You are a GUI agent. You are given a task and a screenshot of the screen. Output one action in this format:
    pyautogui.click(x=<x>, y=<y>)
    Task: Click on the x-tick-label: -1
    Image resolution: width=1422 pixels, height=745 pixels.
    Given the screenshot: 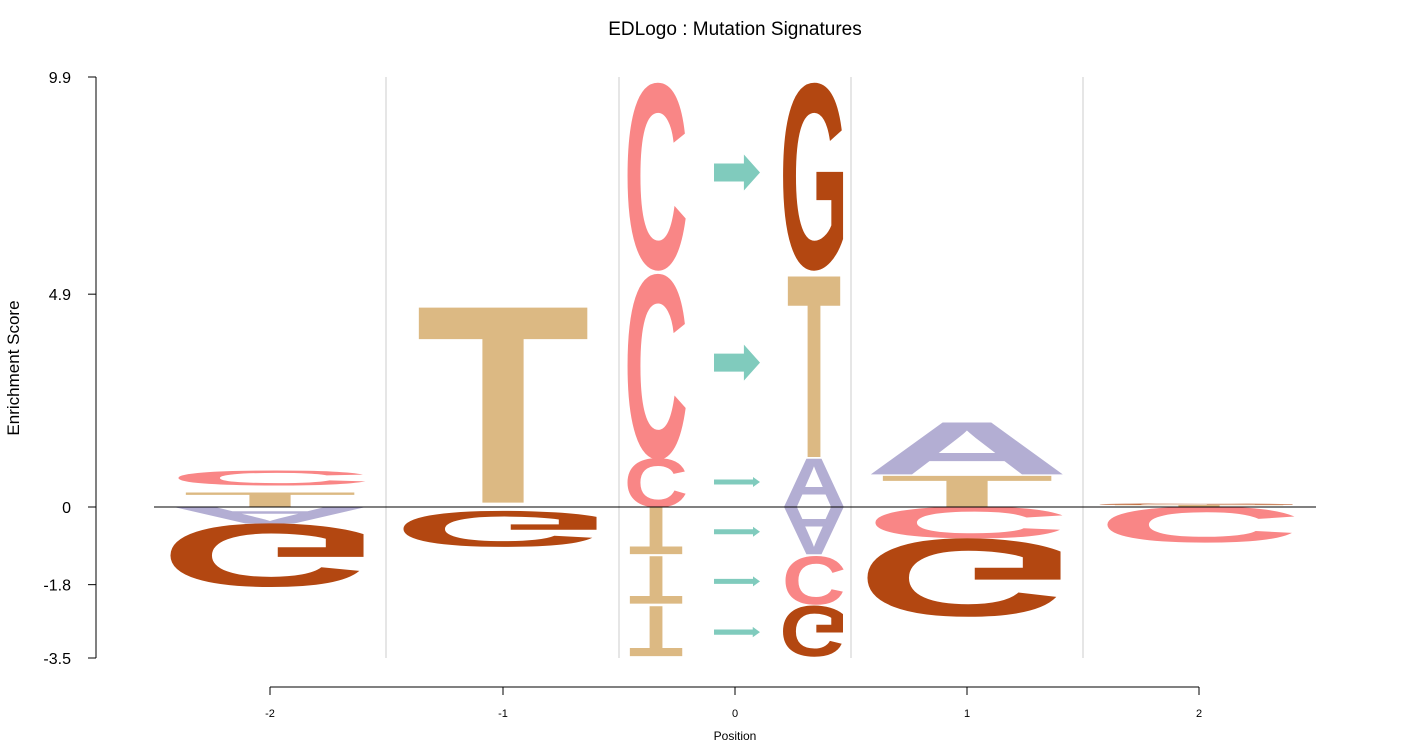 What is the action you would take?
    pyautogui.click(x=503, y=714)
    